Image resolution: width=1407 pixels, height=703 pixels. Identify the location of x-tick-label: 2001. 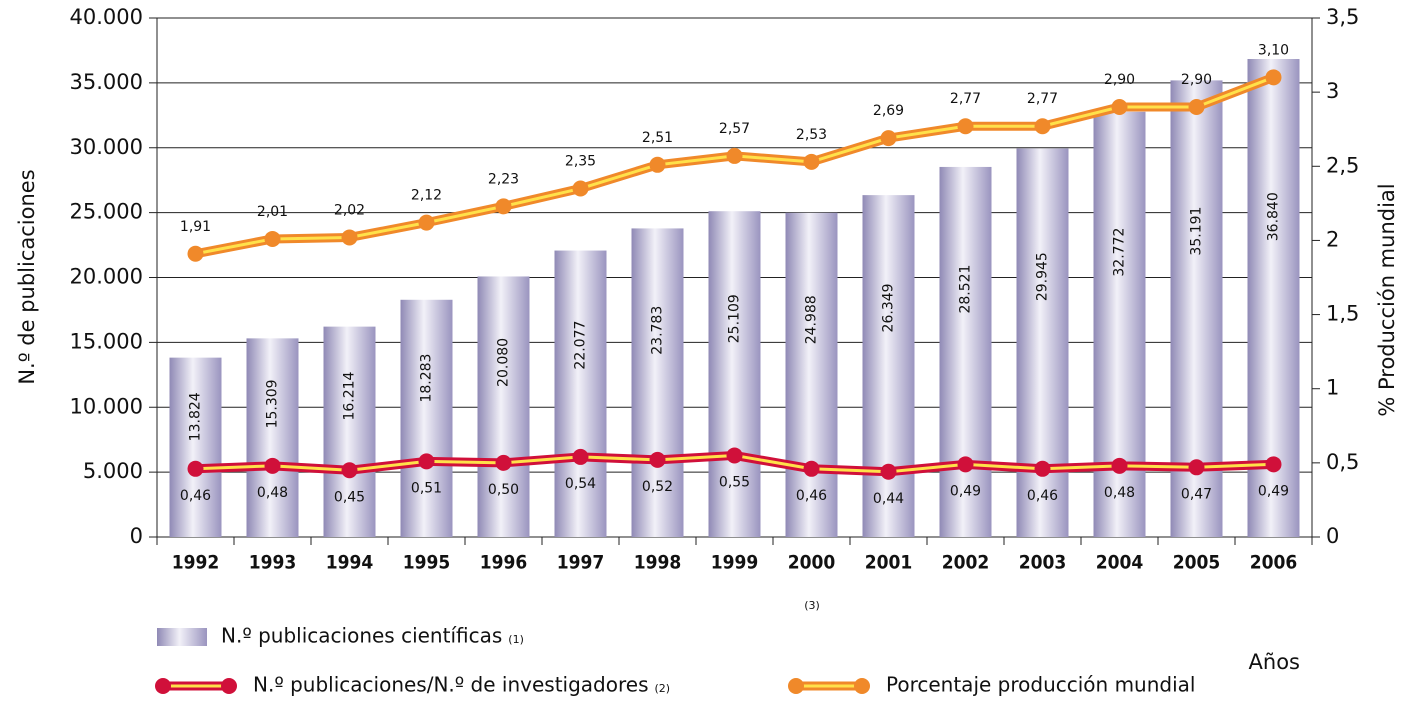
(889, 563).